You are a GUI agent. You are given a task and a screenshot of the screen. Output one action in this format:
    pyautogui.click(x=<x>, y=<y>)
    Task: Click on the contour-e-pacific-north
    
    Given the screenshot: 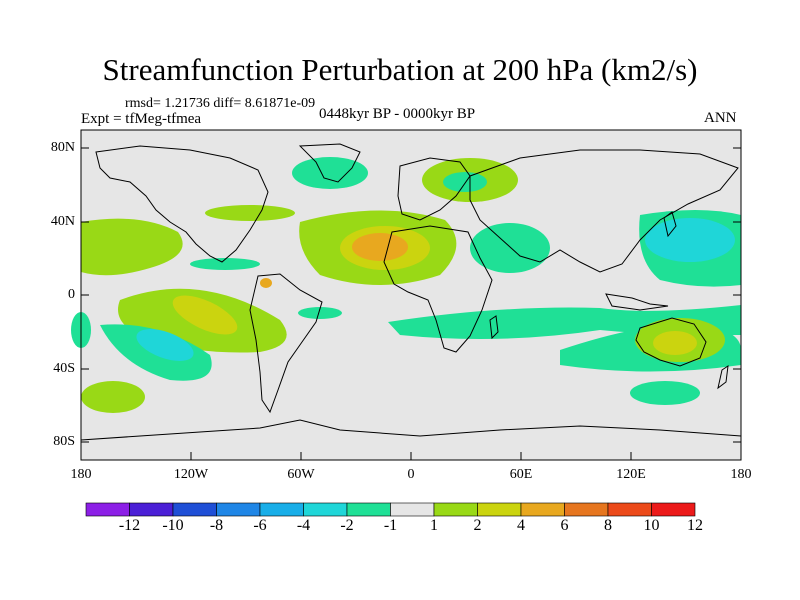 What is the action you would take?
    pyautogui.click(x=132, y=247)
    